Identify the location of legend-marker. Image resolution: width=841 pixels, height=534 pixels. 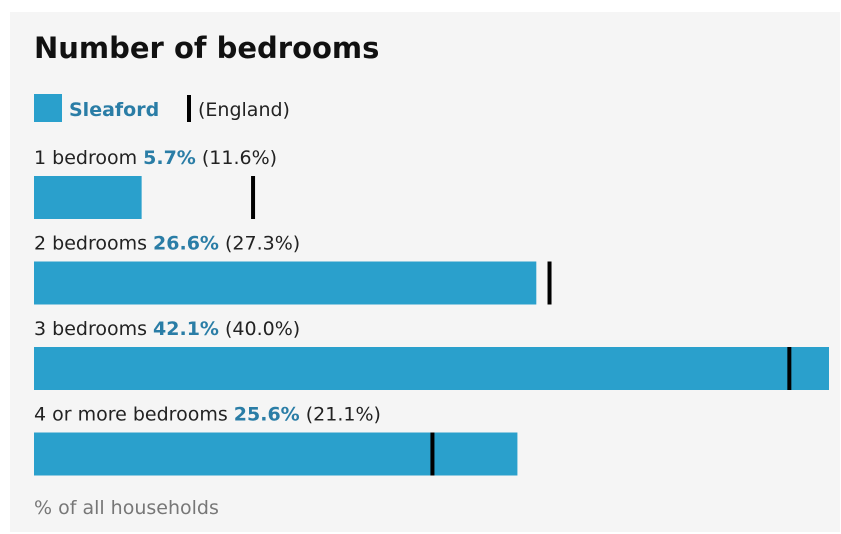
(189, 108).